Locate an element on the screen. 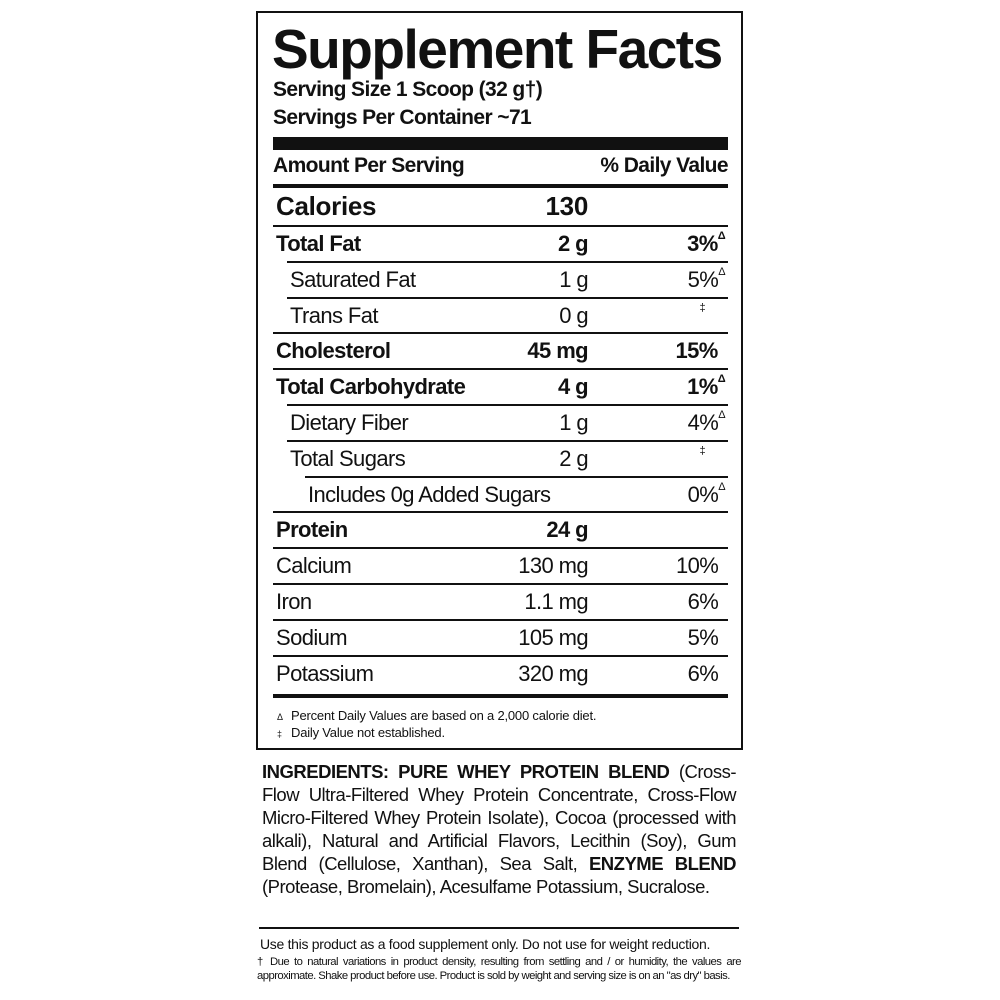  nutrient-amount: 320 mg is located at coordinates (553, 673).